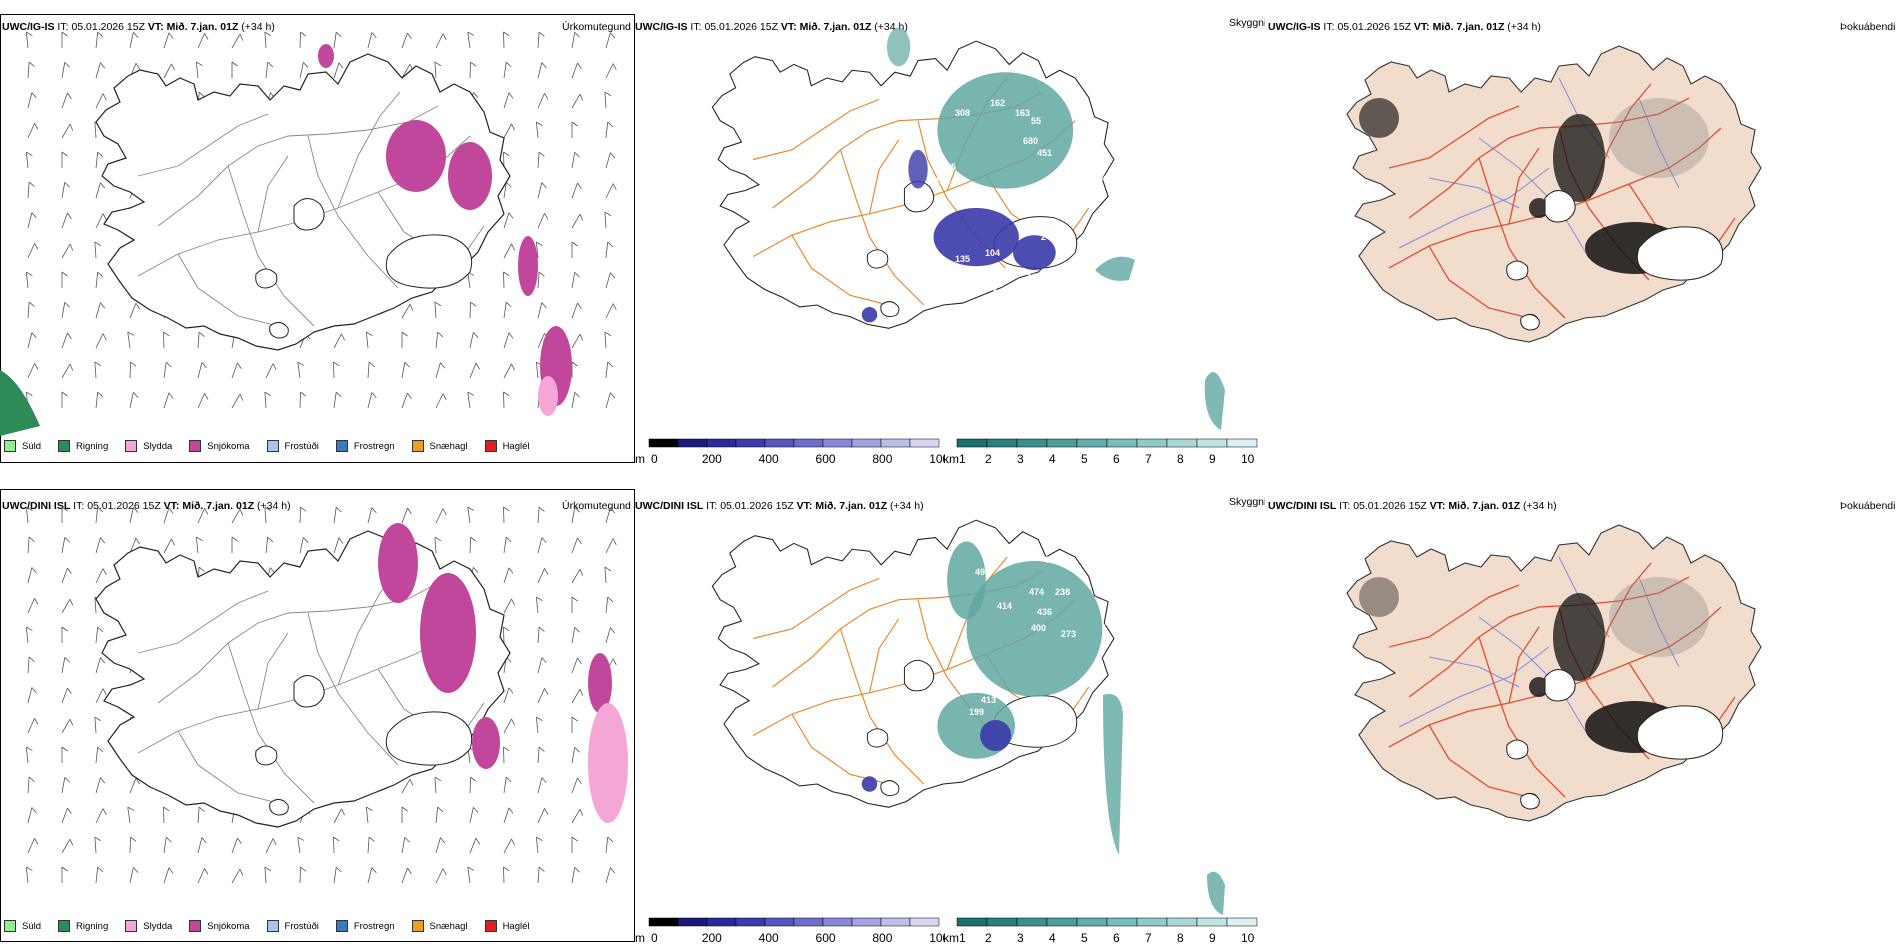 The width and height of the screenshot is (1900, 950). Describe the element at coordinates (1116, 459) in the screenshot. I see `colorbar-tick-label: 6` at that location.